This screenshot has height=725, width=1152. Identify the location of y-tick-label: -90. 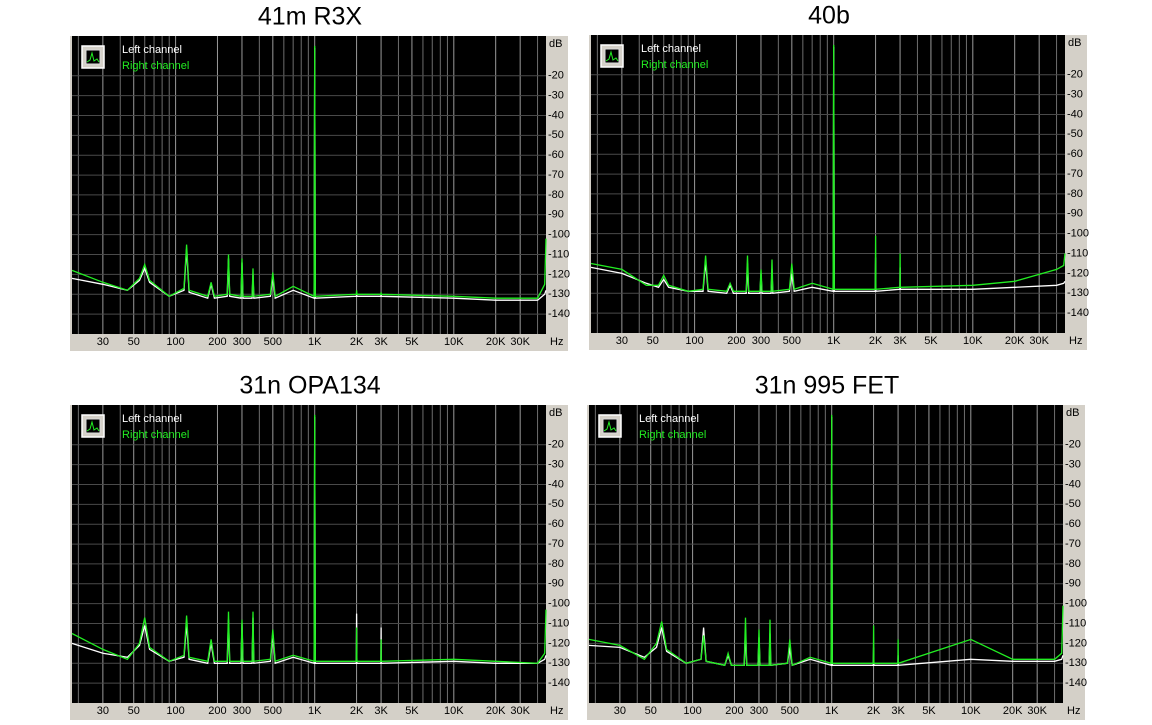
(556, 215).